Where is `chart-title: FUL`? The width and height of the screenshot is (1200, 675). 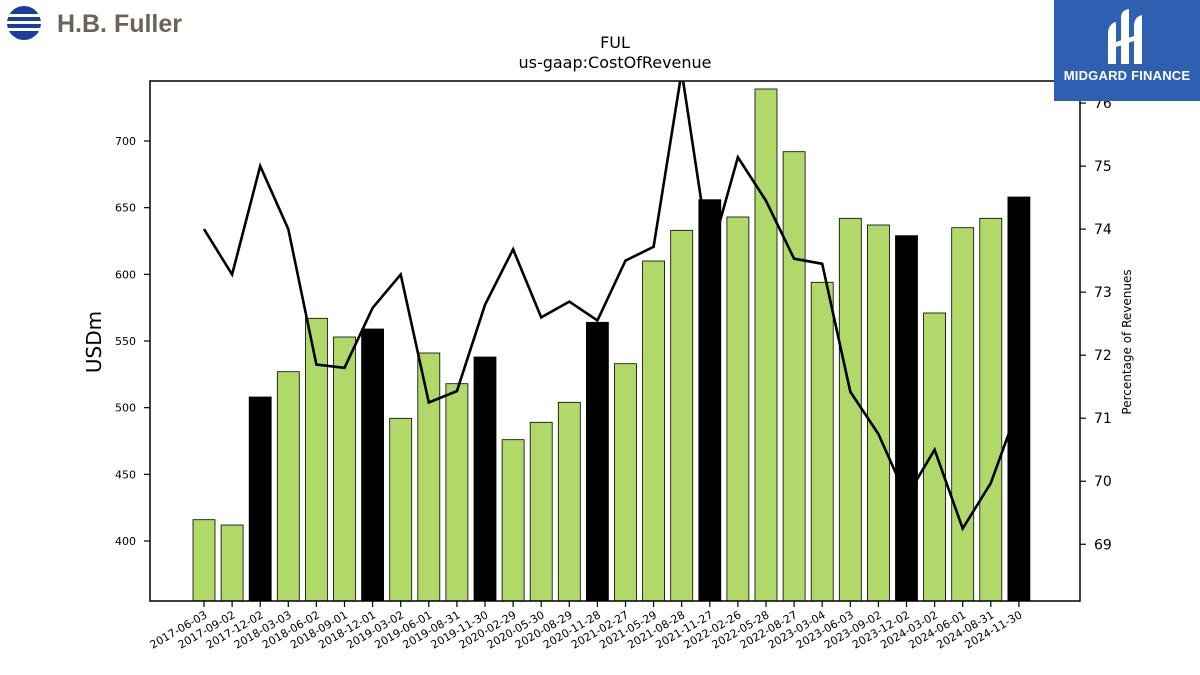
chart-title: FUL is located at coordinates (615, 42).